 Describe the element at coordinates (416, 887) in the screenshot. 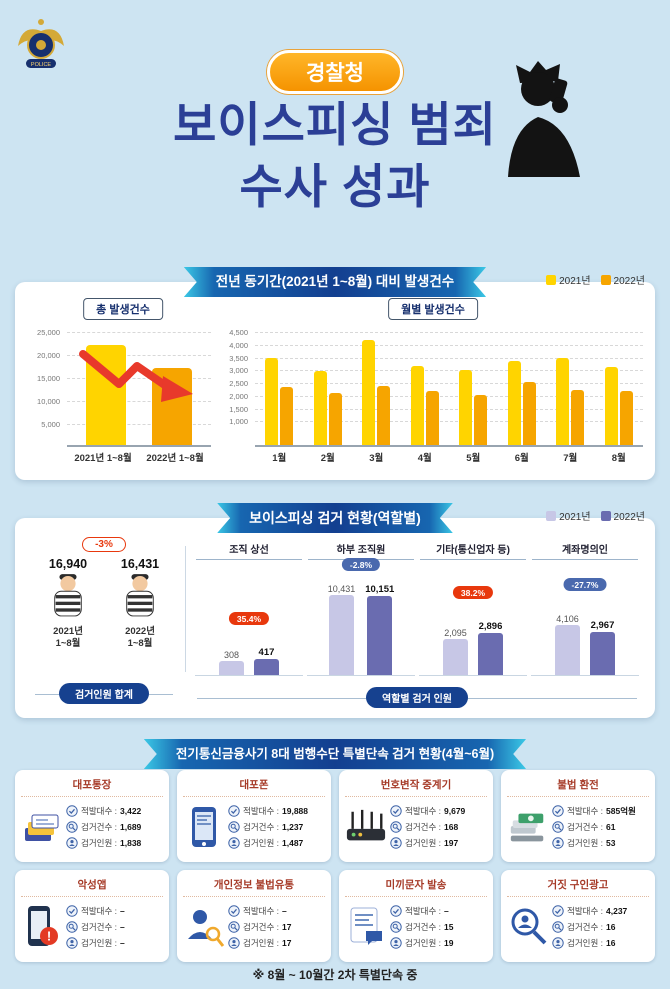

I see `card-title: 미끼문자 발송` at that location.